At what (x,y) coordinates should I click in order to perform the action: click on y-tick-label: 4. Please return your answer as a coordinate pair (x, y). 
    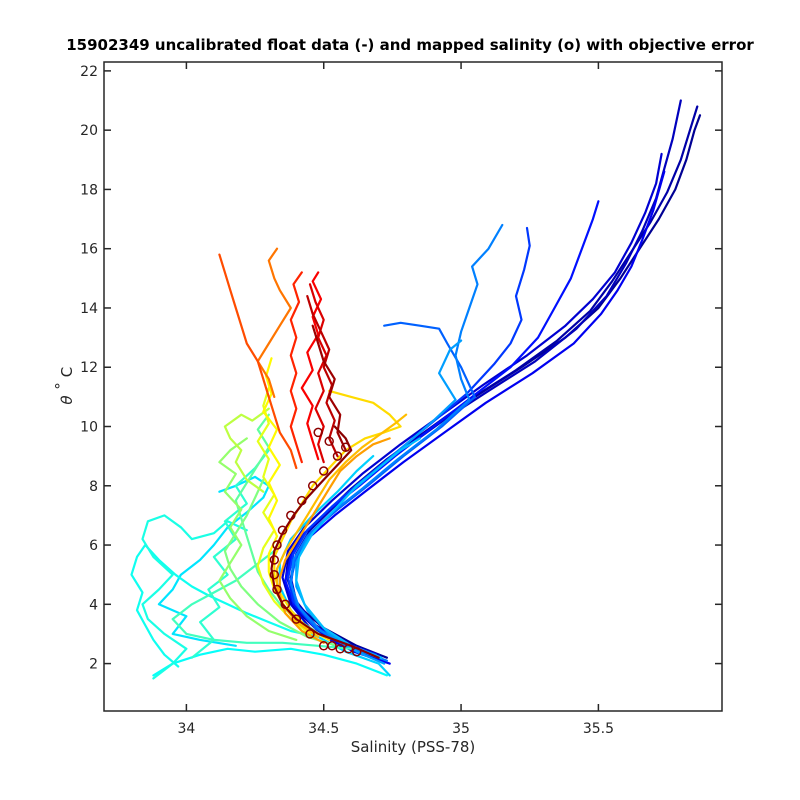
    Looking at the image, I should click on (93, 605).